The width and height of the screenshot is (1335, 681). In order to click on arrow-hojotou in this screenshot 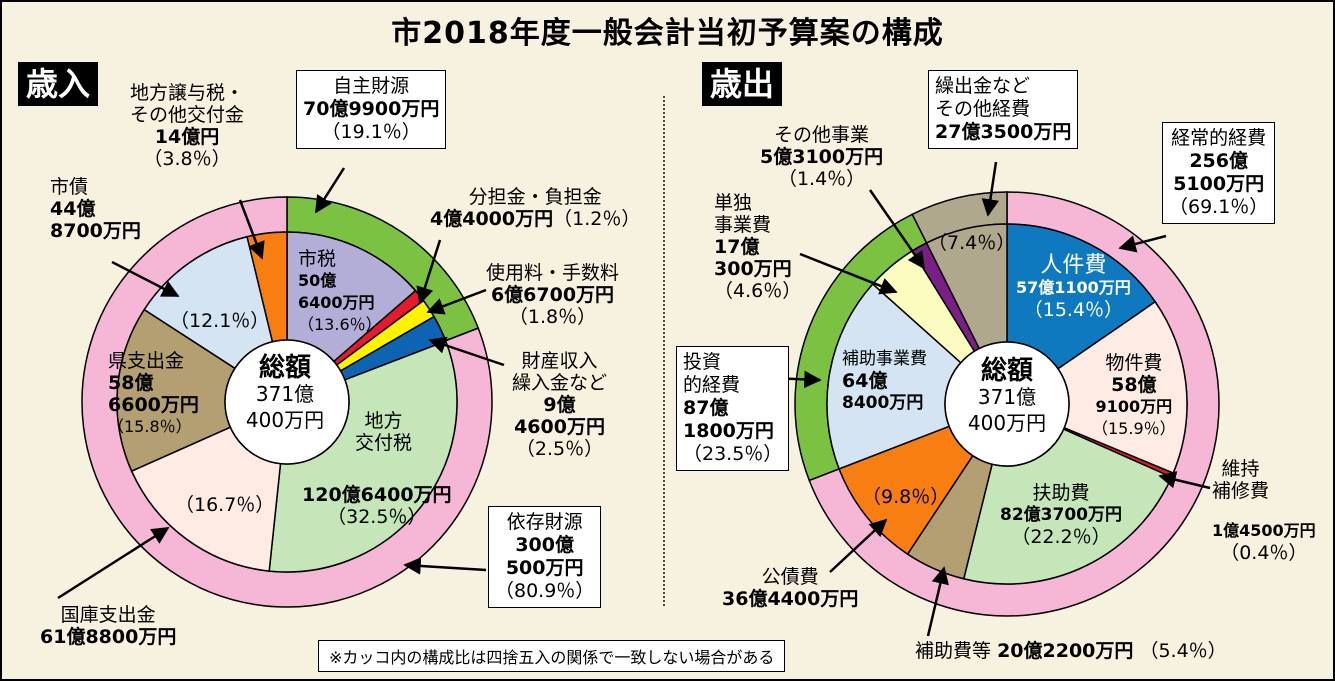, I will do `click(937, 601)`.